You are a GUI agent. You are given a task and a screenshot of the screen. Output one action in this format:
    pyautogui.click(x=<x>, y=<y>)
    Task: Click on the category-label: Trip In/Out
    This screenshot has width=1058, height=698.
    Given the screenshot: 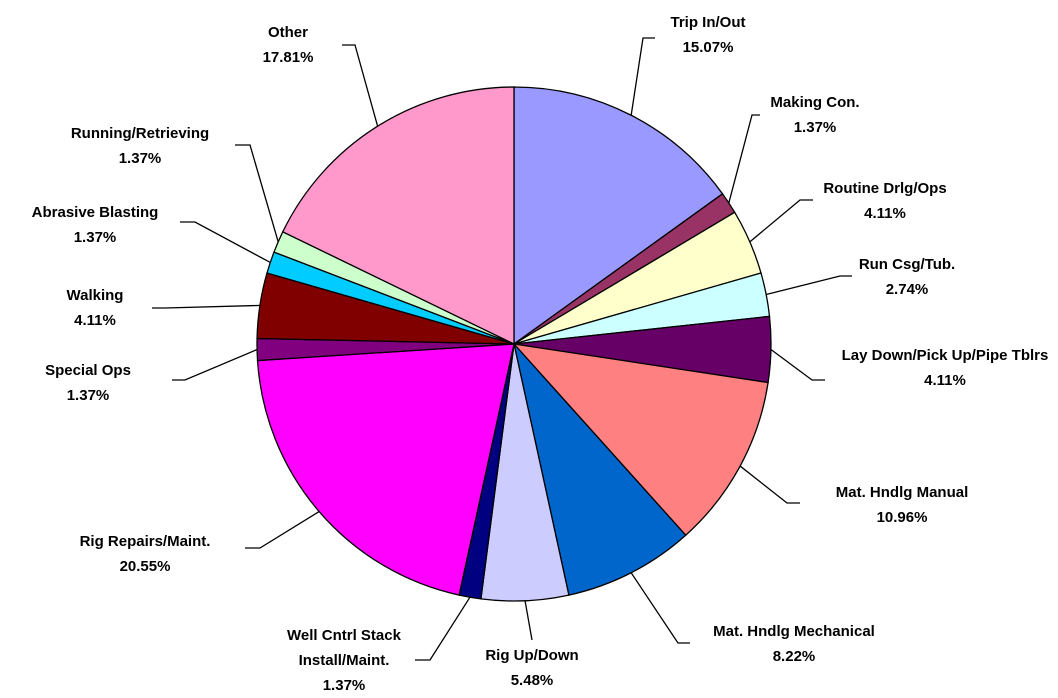 What is the action you would take?
    pyautogui.click(x=708, y=22)
    